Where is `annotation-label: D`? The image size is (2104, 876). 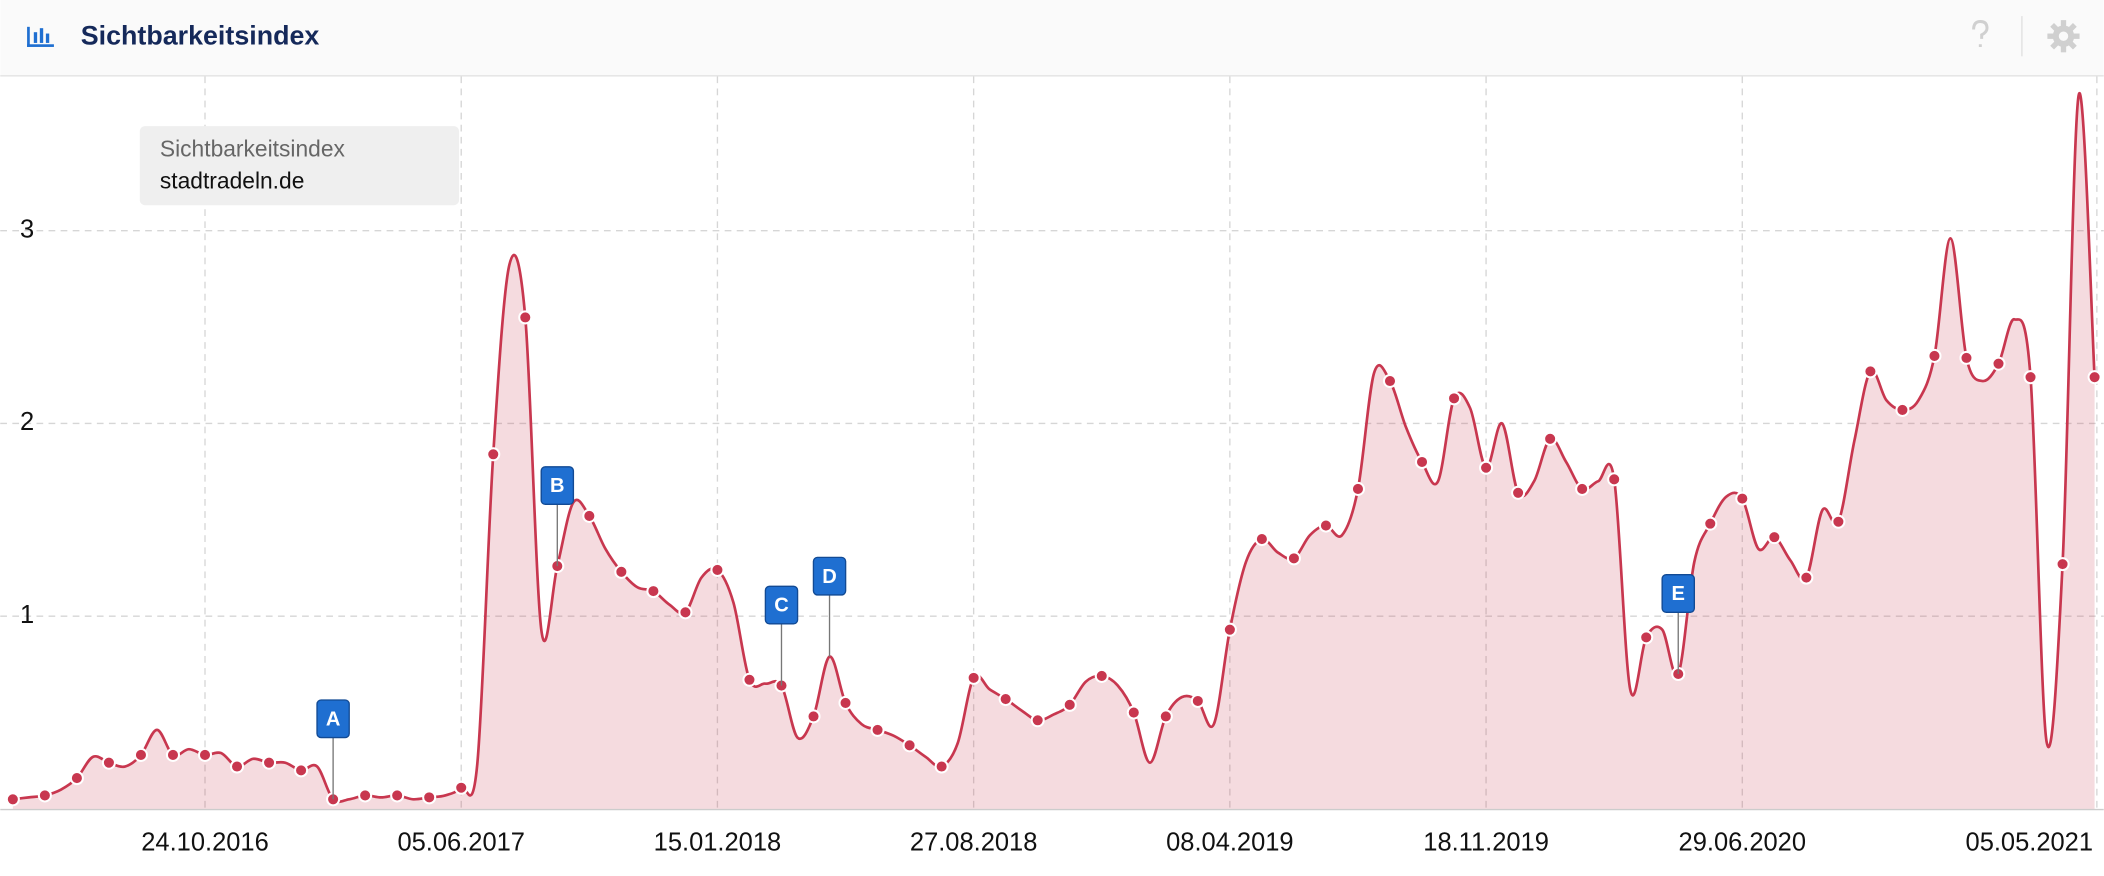
annotation-label: D is located at coordinates (829, 577).